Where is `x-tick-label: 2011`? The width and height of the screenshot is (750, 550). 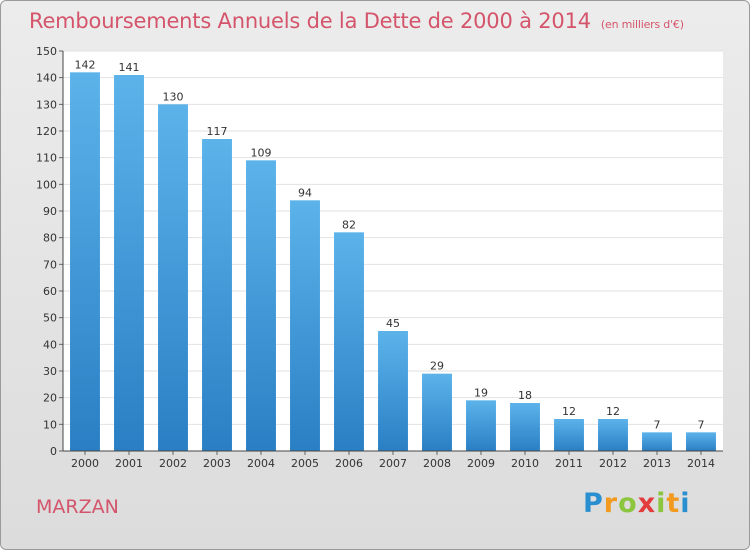 x-tick-label: 2011 is located at coordinates (569, 463).